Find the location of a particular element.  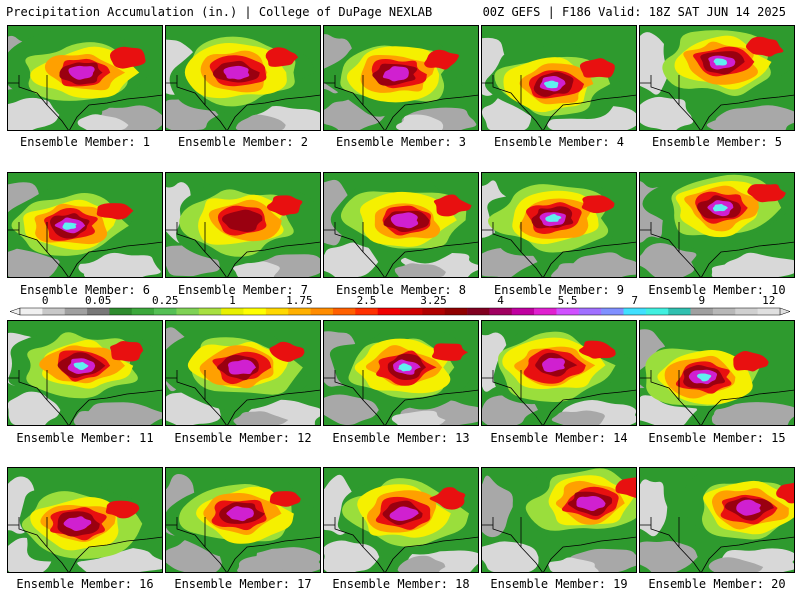

colorbar-tick-label: 1 is located at coordinates (232, 300).